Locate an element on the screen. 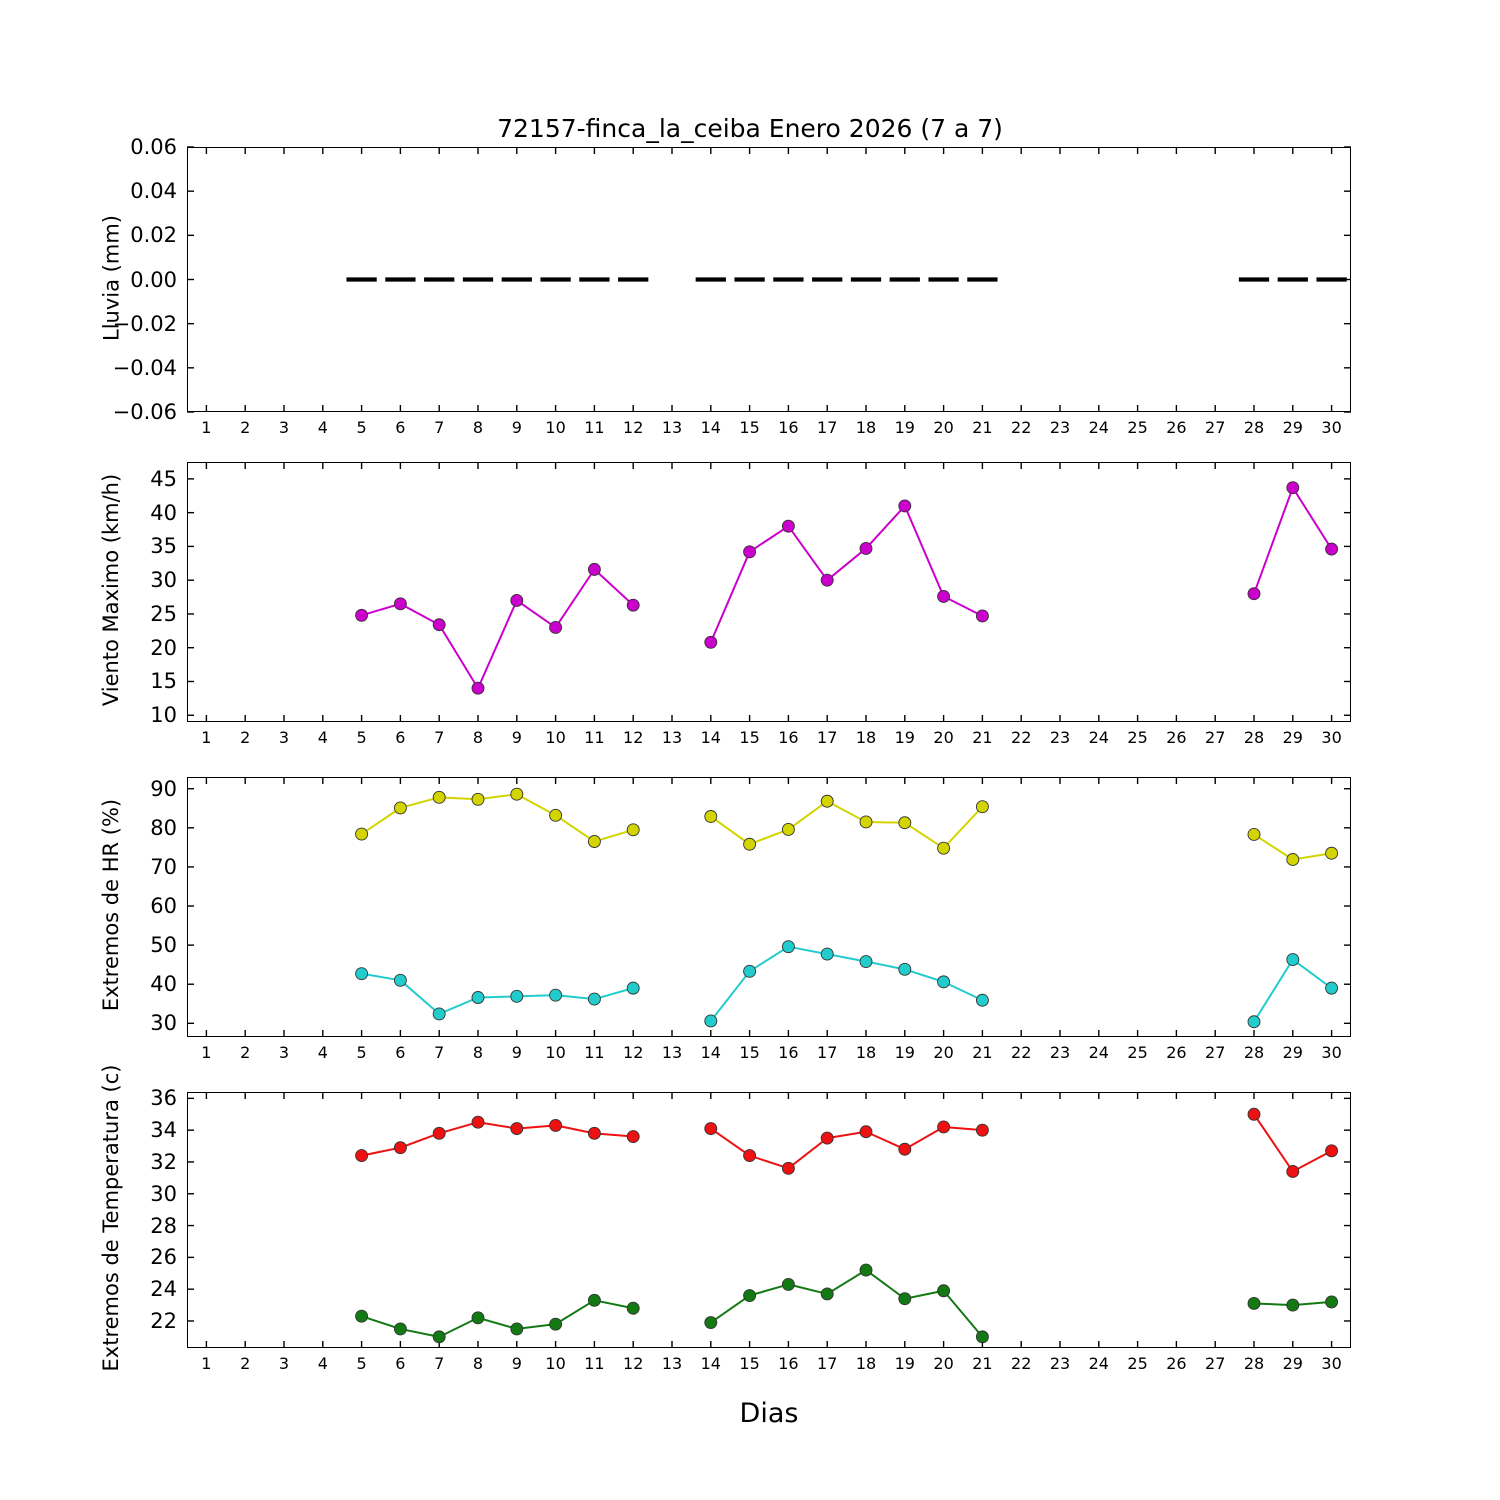 This screenshot has height=1500, width=1500. y-tick-label-temperatura-26: 26 is located at coordinates (163, 1257).